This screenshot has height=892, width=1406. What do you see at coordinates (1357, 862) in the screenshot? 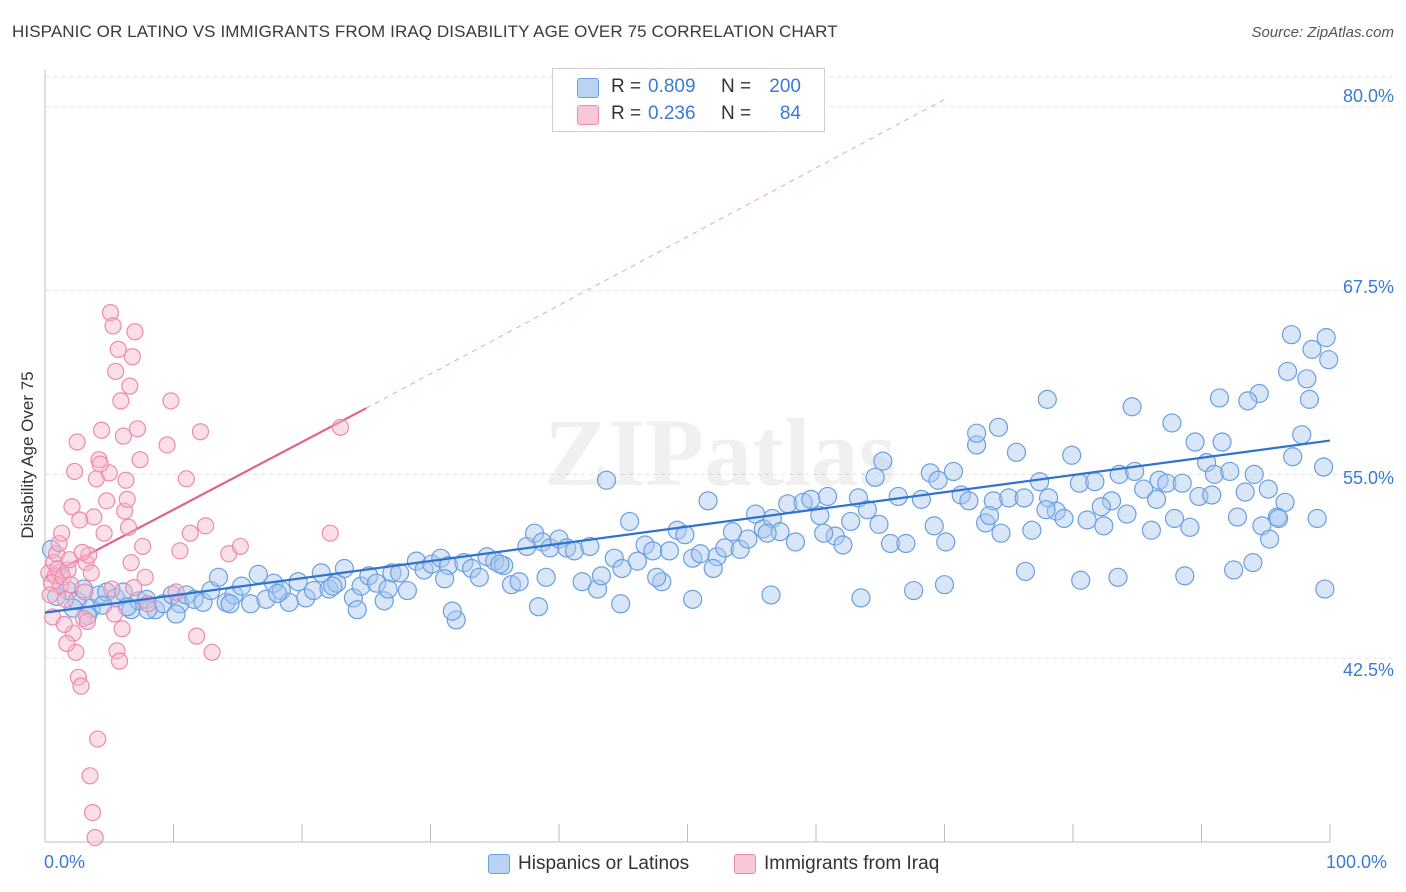
I see `x-tick-label-100: 100.0%` at bounding box center [1357, 862].